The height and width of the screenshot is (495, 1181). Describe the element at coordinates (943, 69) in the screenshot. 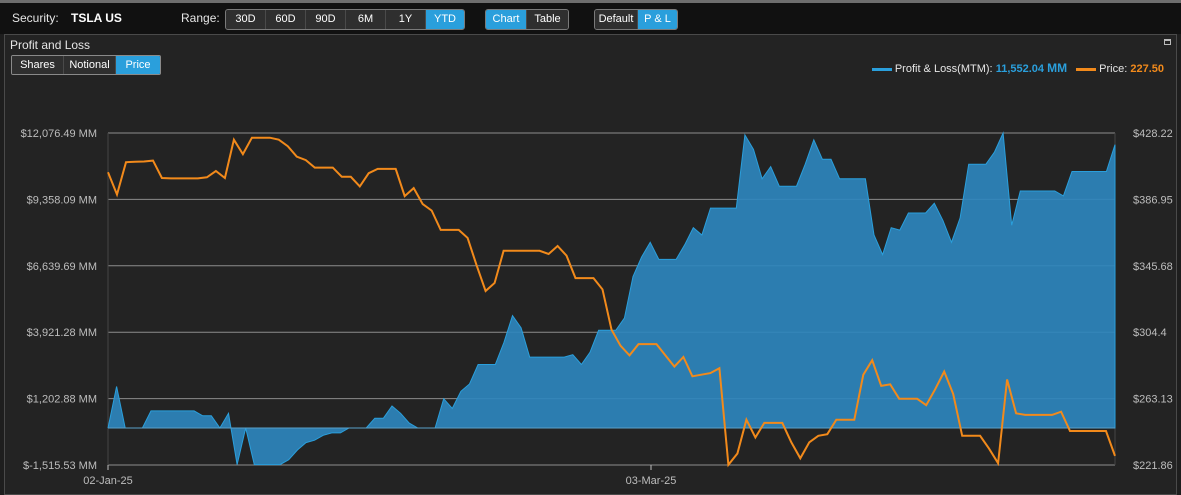

I see `pnl-legend-label: Profit & Loss(MTM):` at that location.